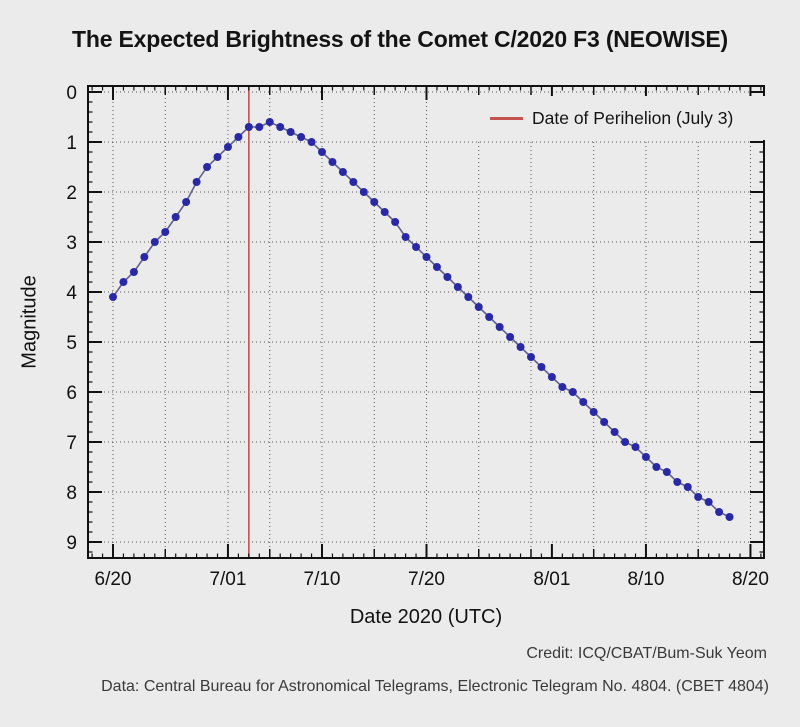 The height and width of the screenshot is (727, 800). I want to click on y-tick-label: 8, so click(71, 493).